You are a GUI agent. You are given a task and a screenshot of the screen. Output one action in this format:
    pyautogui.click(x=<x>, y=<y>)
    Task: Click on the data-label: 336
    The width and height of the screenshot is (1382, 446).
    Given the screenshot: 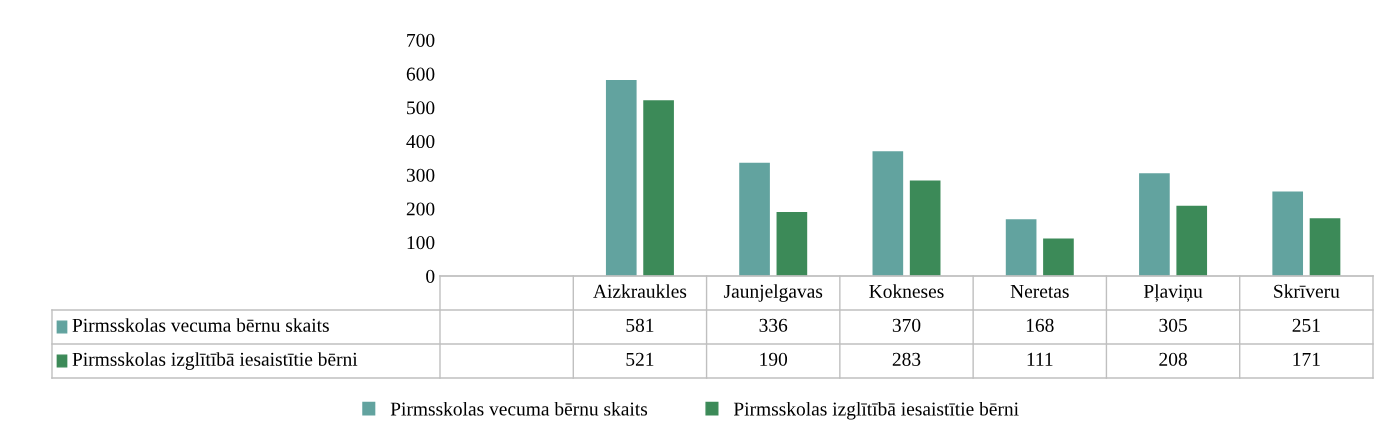 What is the action you would take?
    pyautogui.click(x=773, y=325)
    